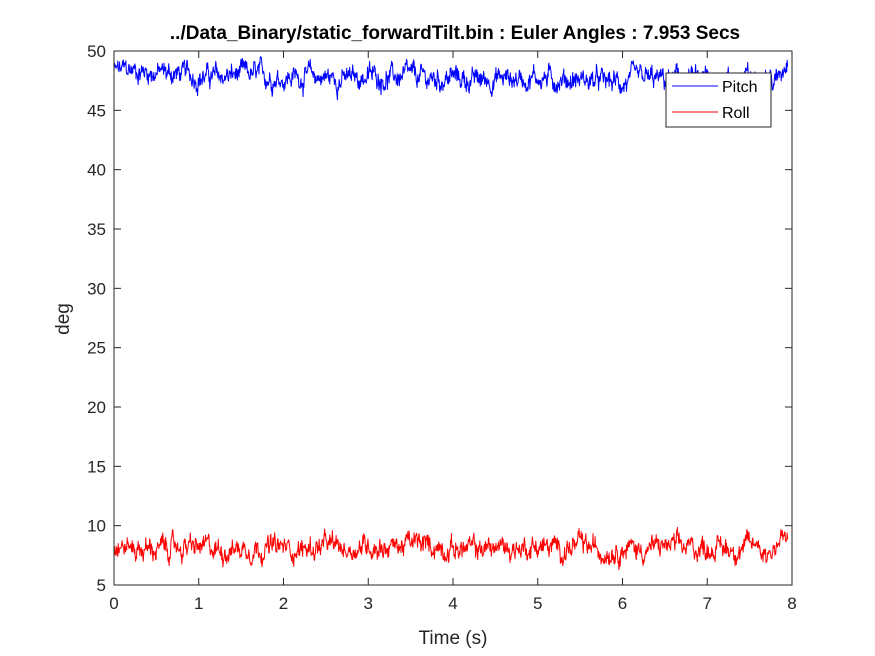 The height and width of the screenshot is (656, 875). I want to click on x-tick-label: 6, so click(622, 603).